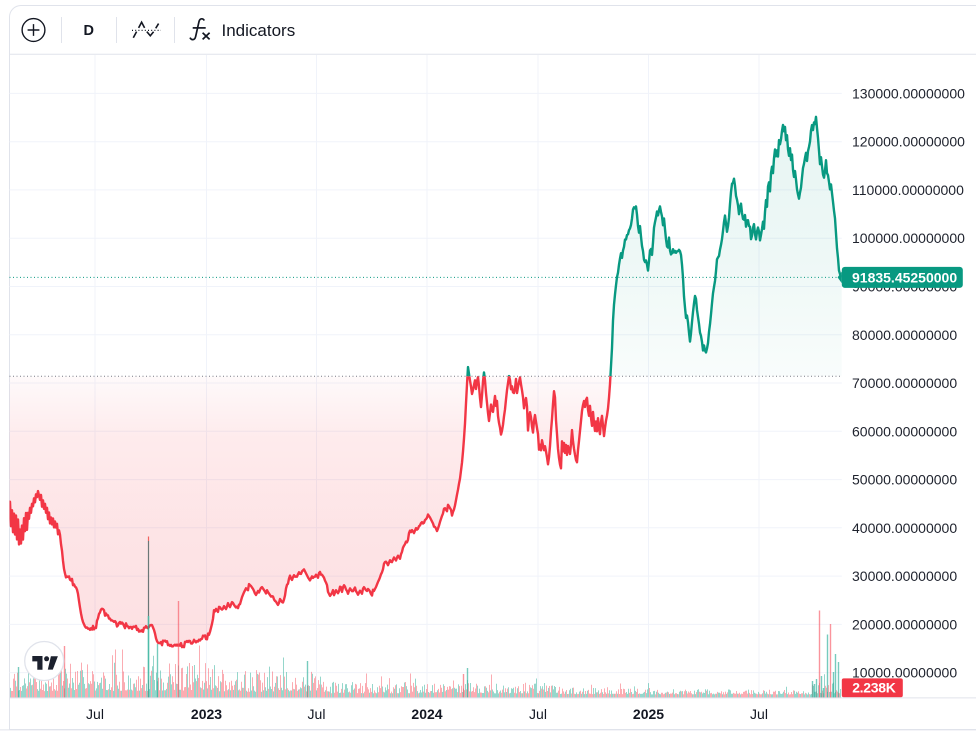 Image resolution: width=976 pixels, height=733 pixels. Describe the element at coordinates (904, 431) in the screenshot. I see `svg-text: 60000.00000000` at that location.